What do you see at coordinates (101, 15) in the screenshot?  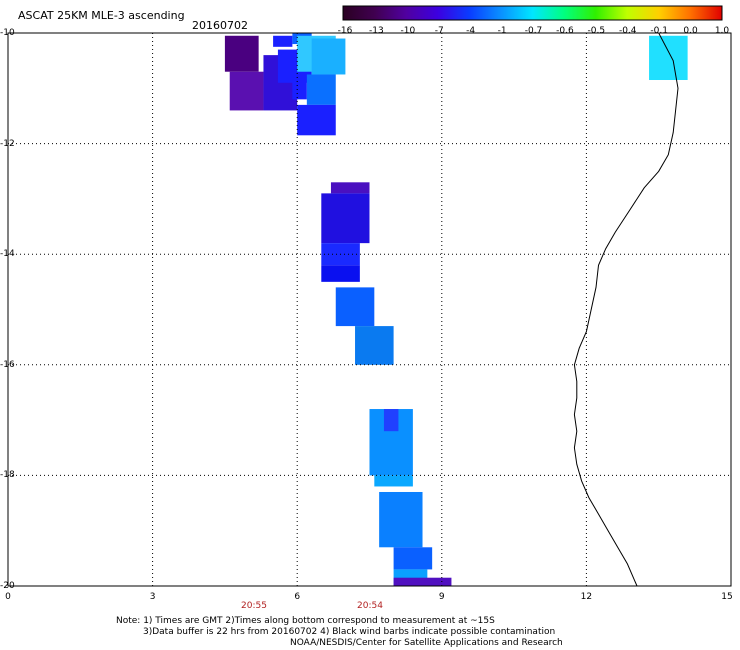 I see `chart-title: ASCAT 25KM MLE-3 ascending` at bounding box center [101, 15].